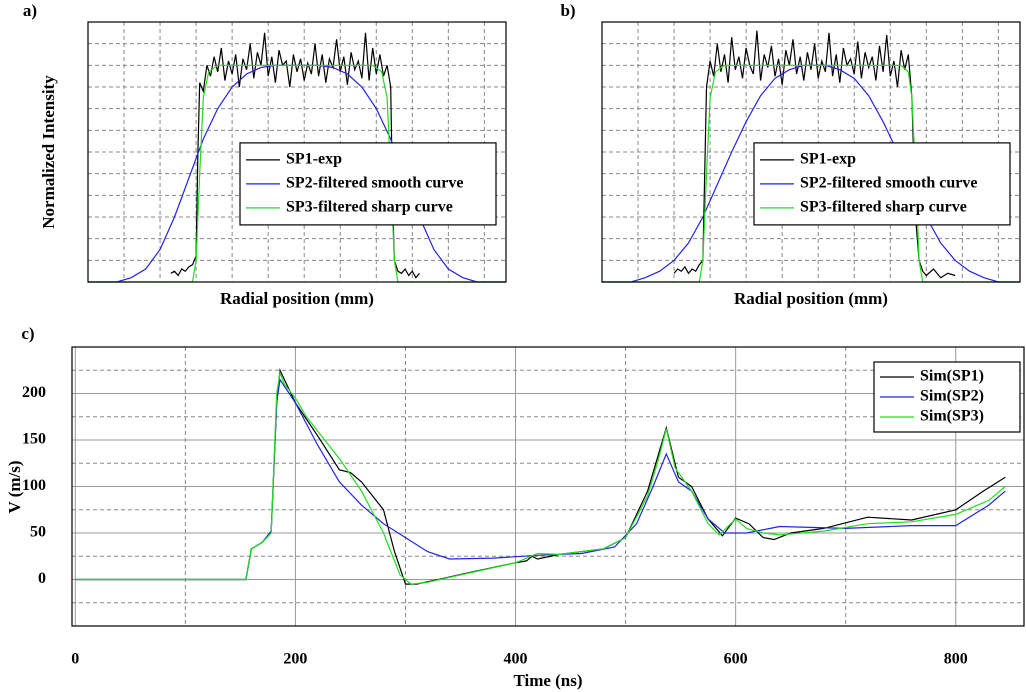 The width and height of the screenshot is (1026, 692). I want to click on y-tick-label: 100, so click(34, 485).